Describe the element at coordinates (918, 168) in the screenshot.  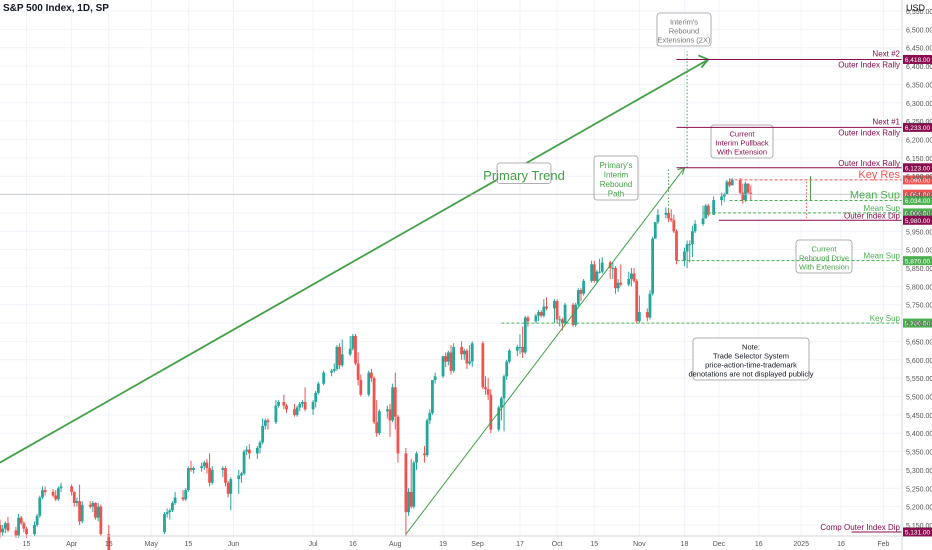
I see `price-badge-label: 6,123.00` at that location.